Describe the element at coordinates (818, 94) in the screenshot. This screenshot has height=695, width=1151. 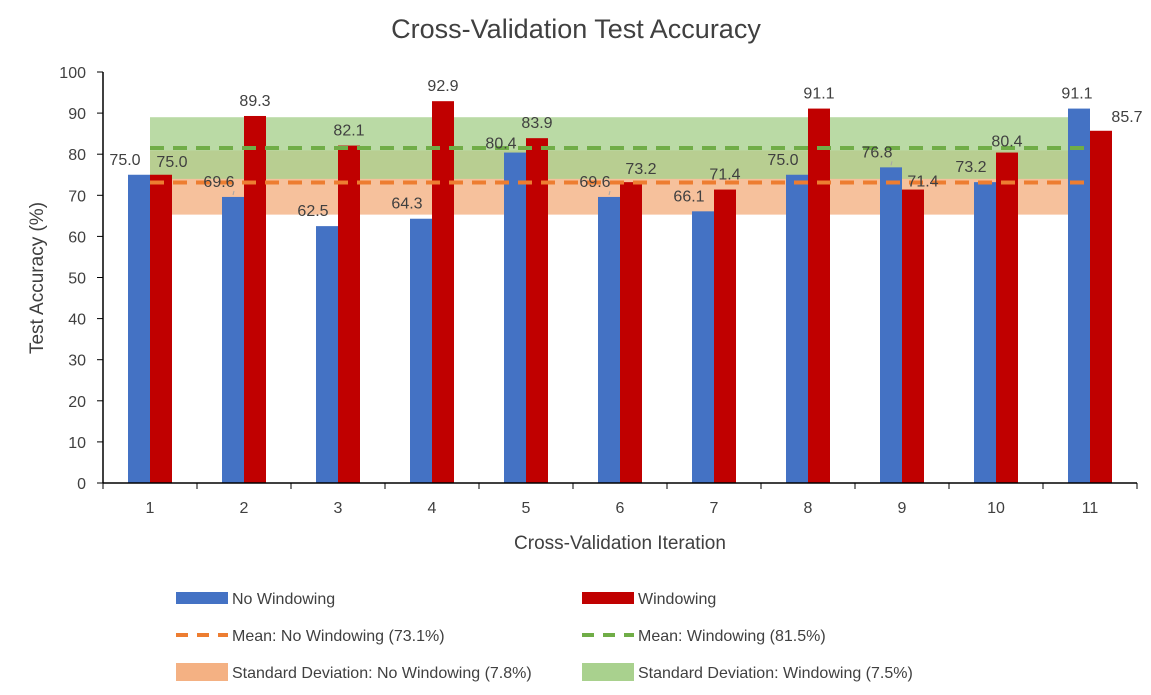
I see `data-label-windowing: 91.1` at that location.